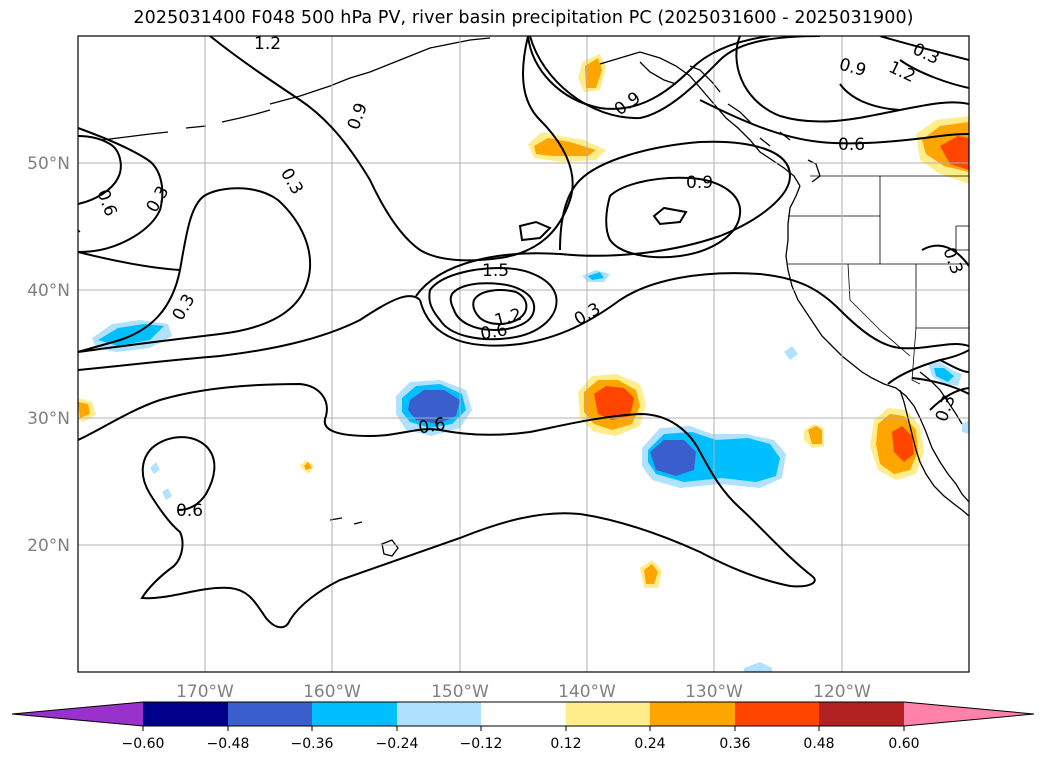  Describe the element at coordinates (48, 291) in the screenshot. I see `lat-tick-label: 40°N` at that location.